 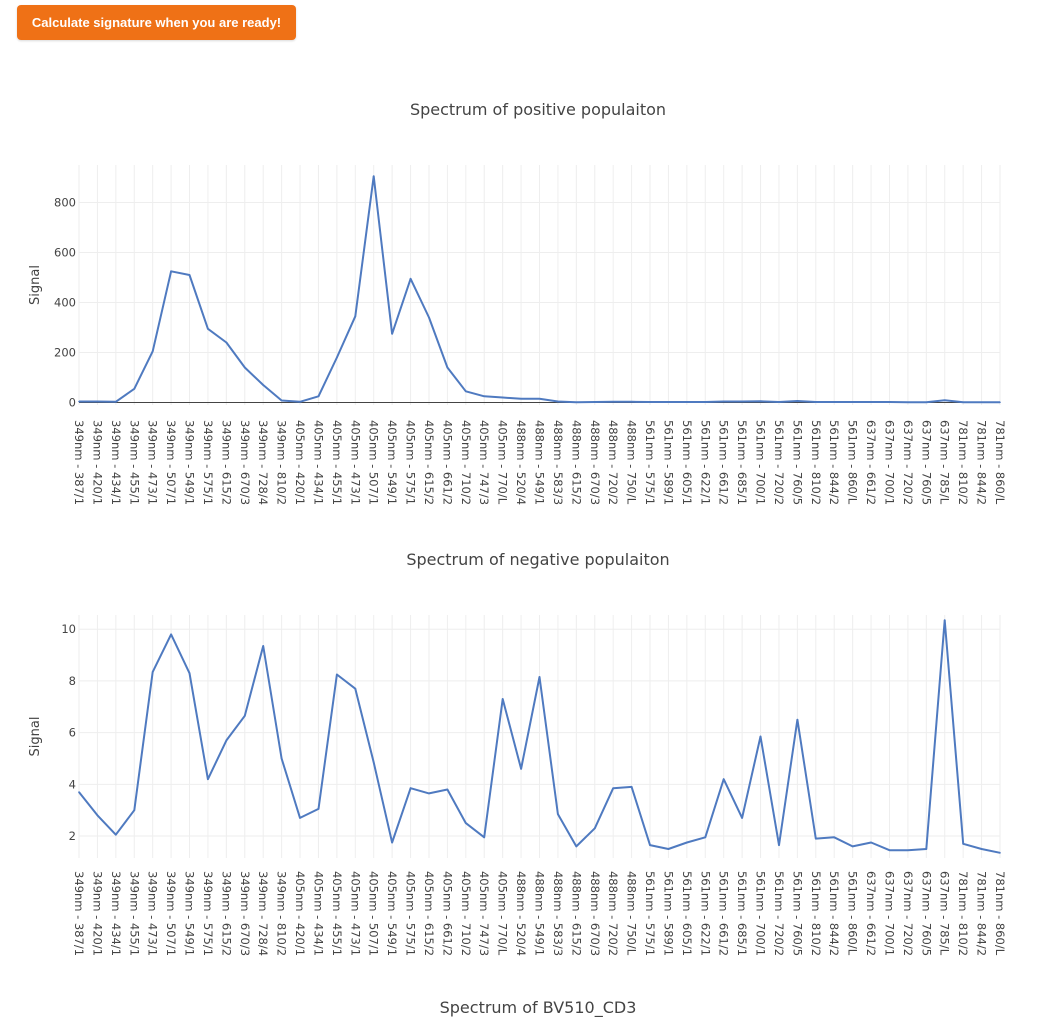 What do you see at coordinates (871, 462) in the screenshot?
I see `x-tick-label: 637nm - 661/2` at bounding box center [871, 462].